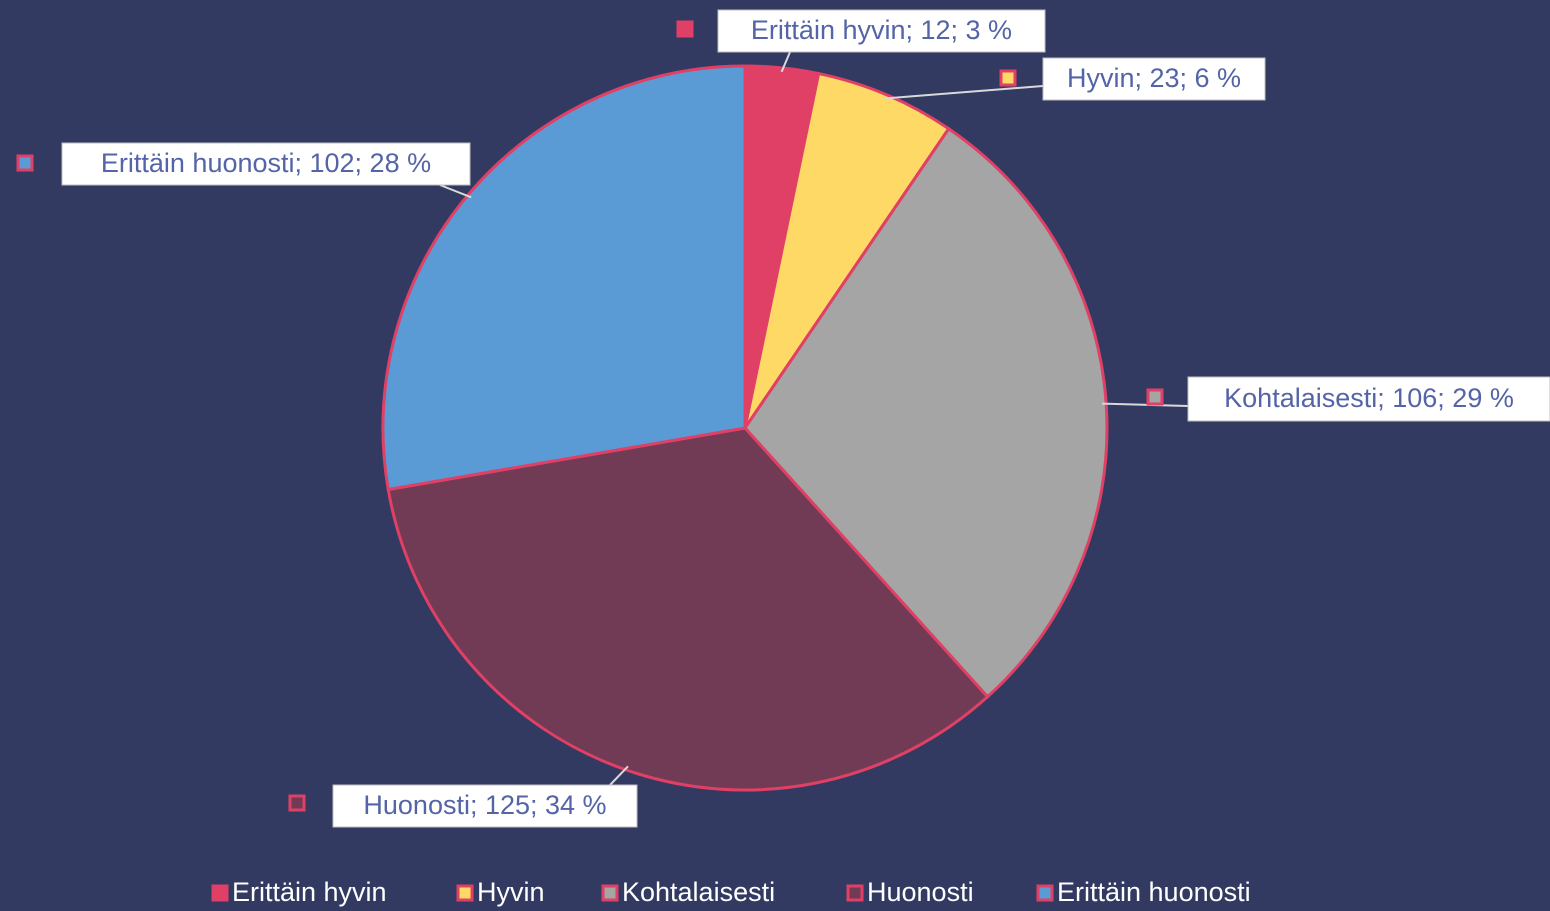  Describe the element at coordinates (1154, 892) in the screenshot. I see `legend-label: Erittäin huonosti` at that location.